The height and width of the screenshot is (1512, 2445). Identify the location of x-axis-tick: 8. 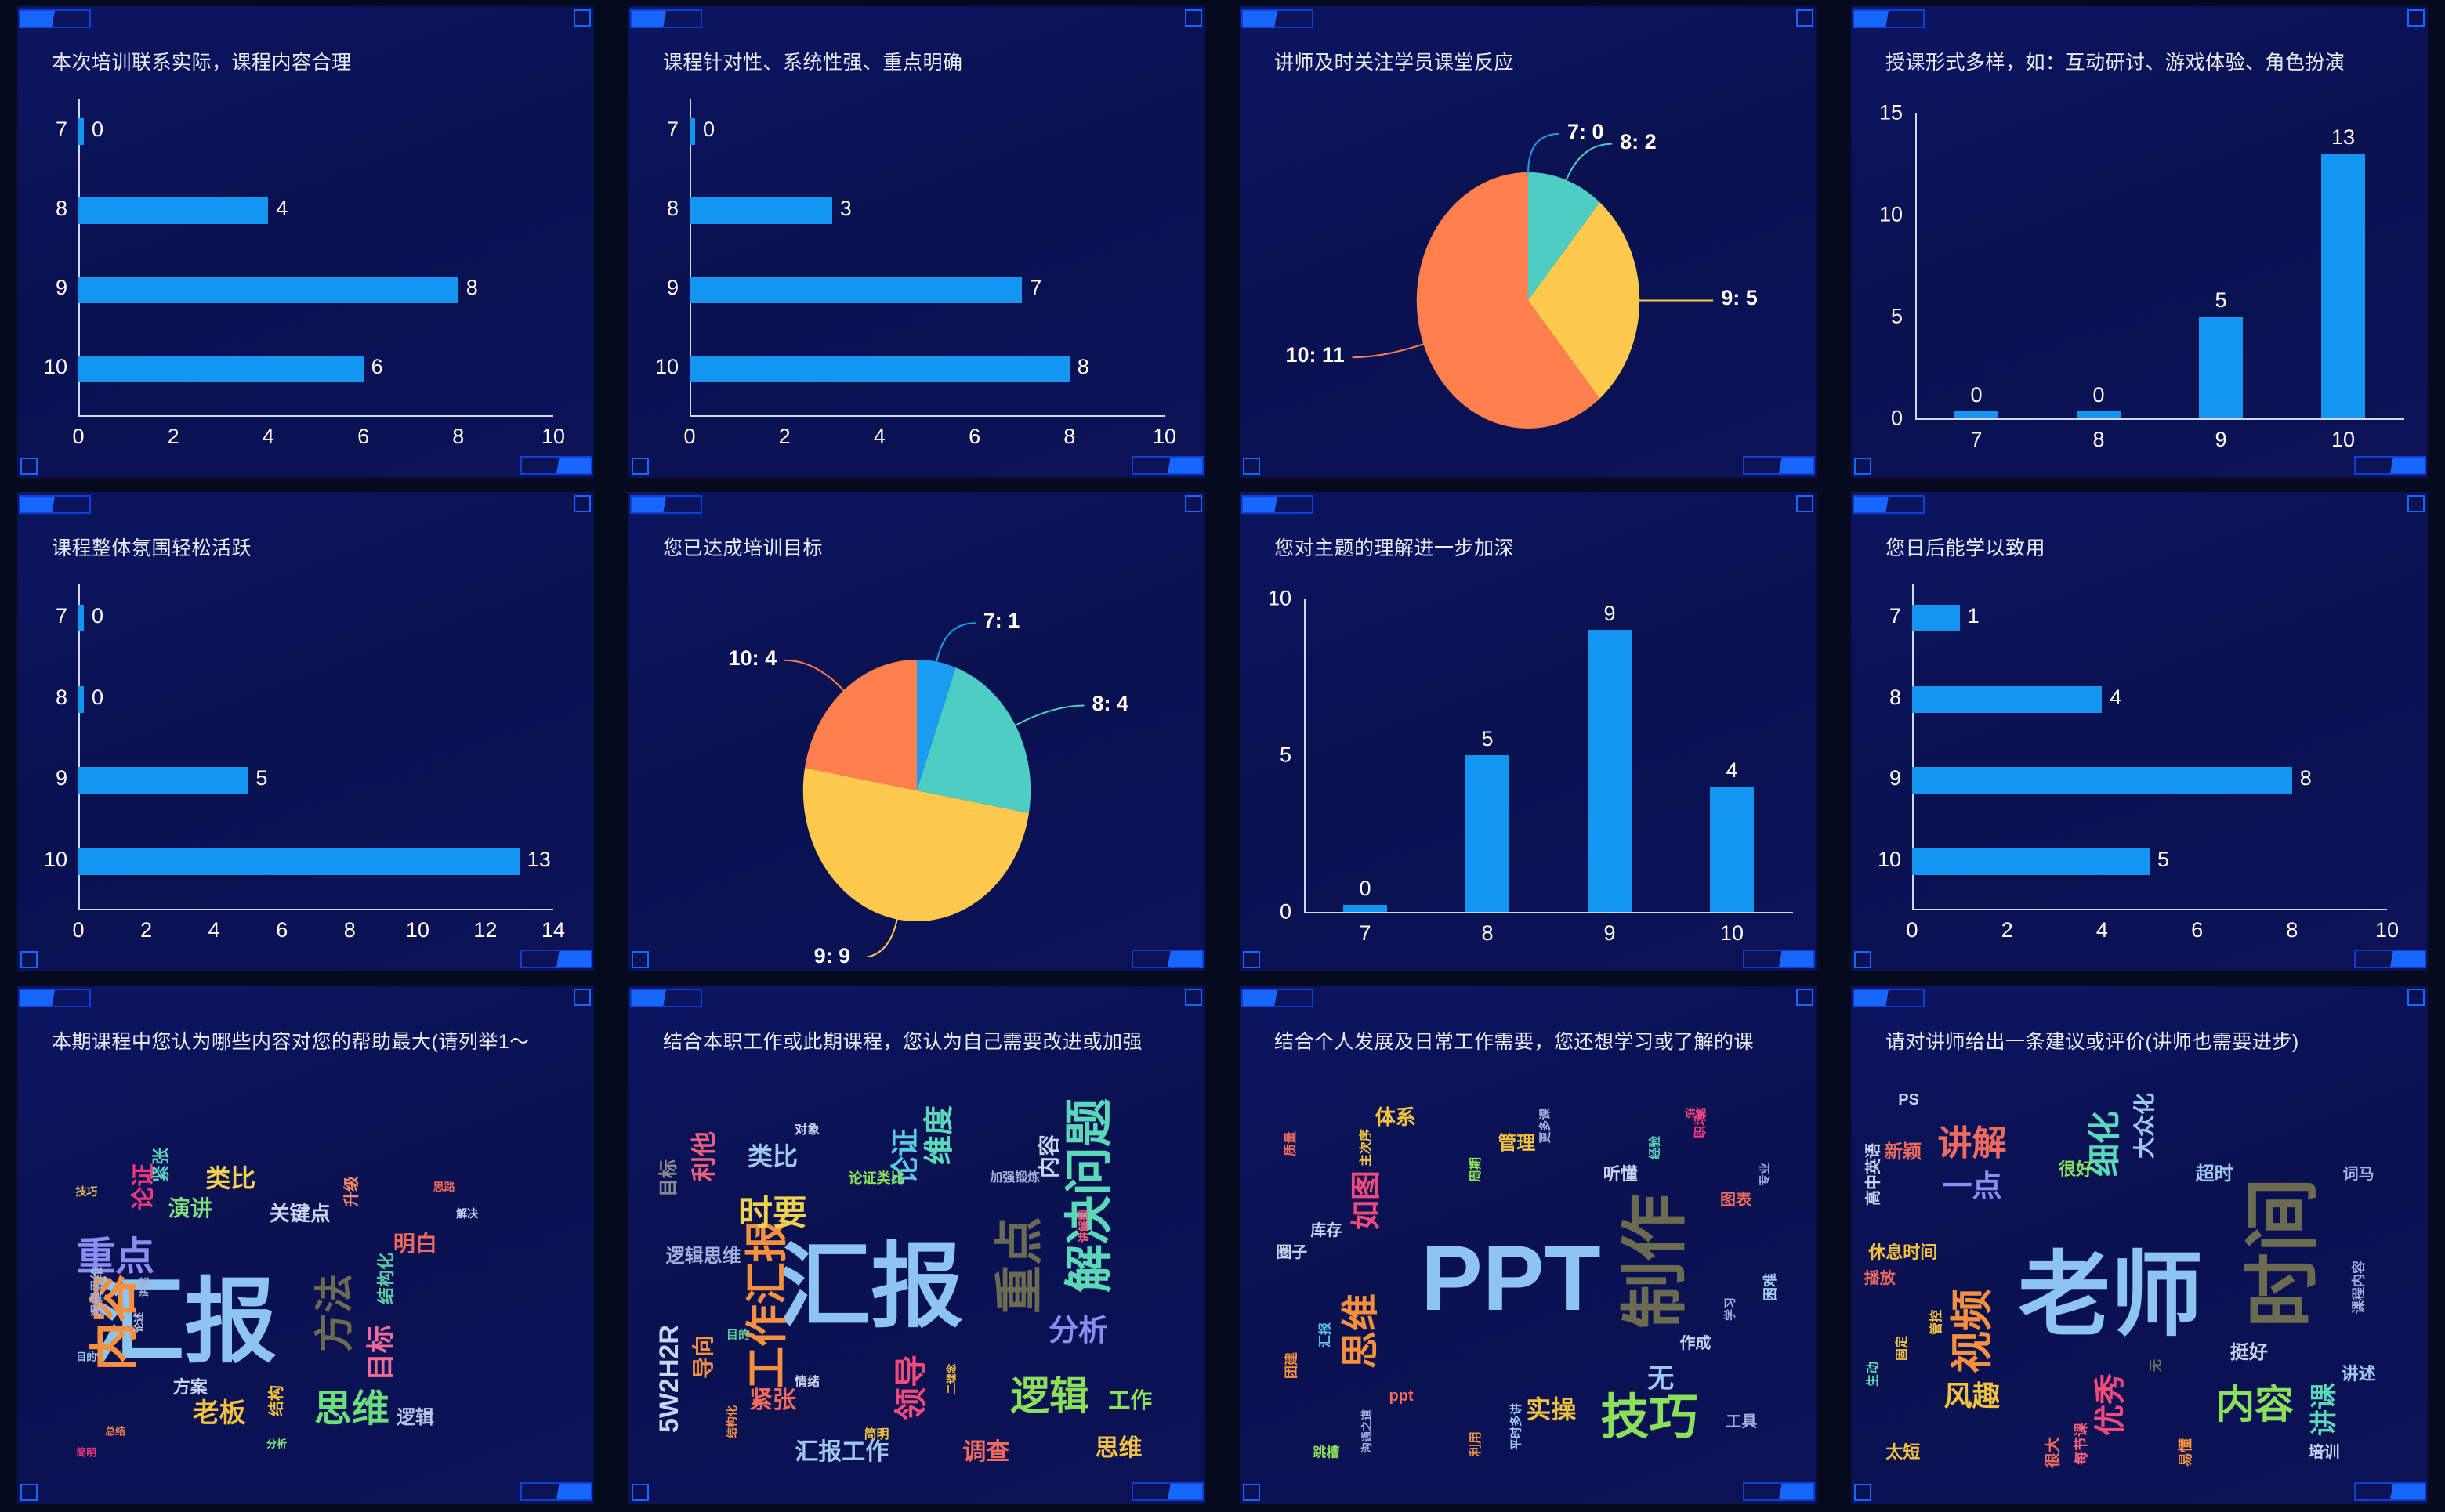
(2098, 439).